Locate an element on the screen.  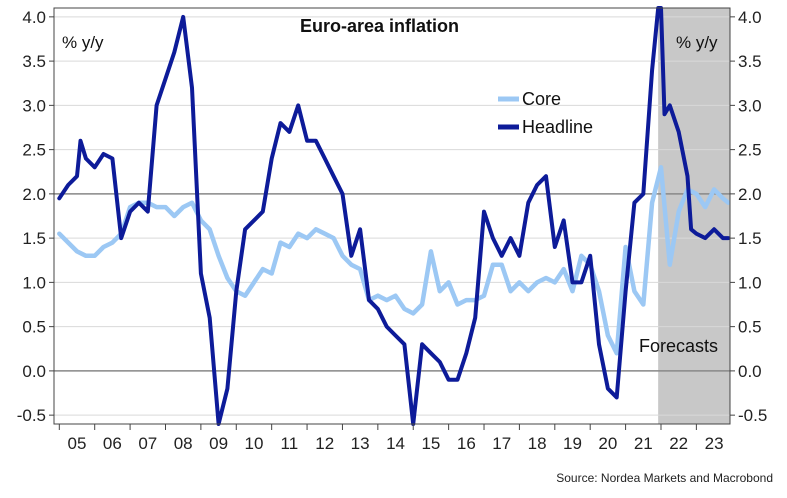
y-axis-left-unit: % y/y is located at coordinates (83, 42).